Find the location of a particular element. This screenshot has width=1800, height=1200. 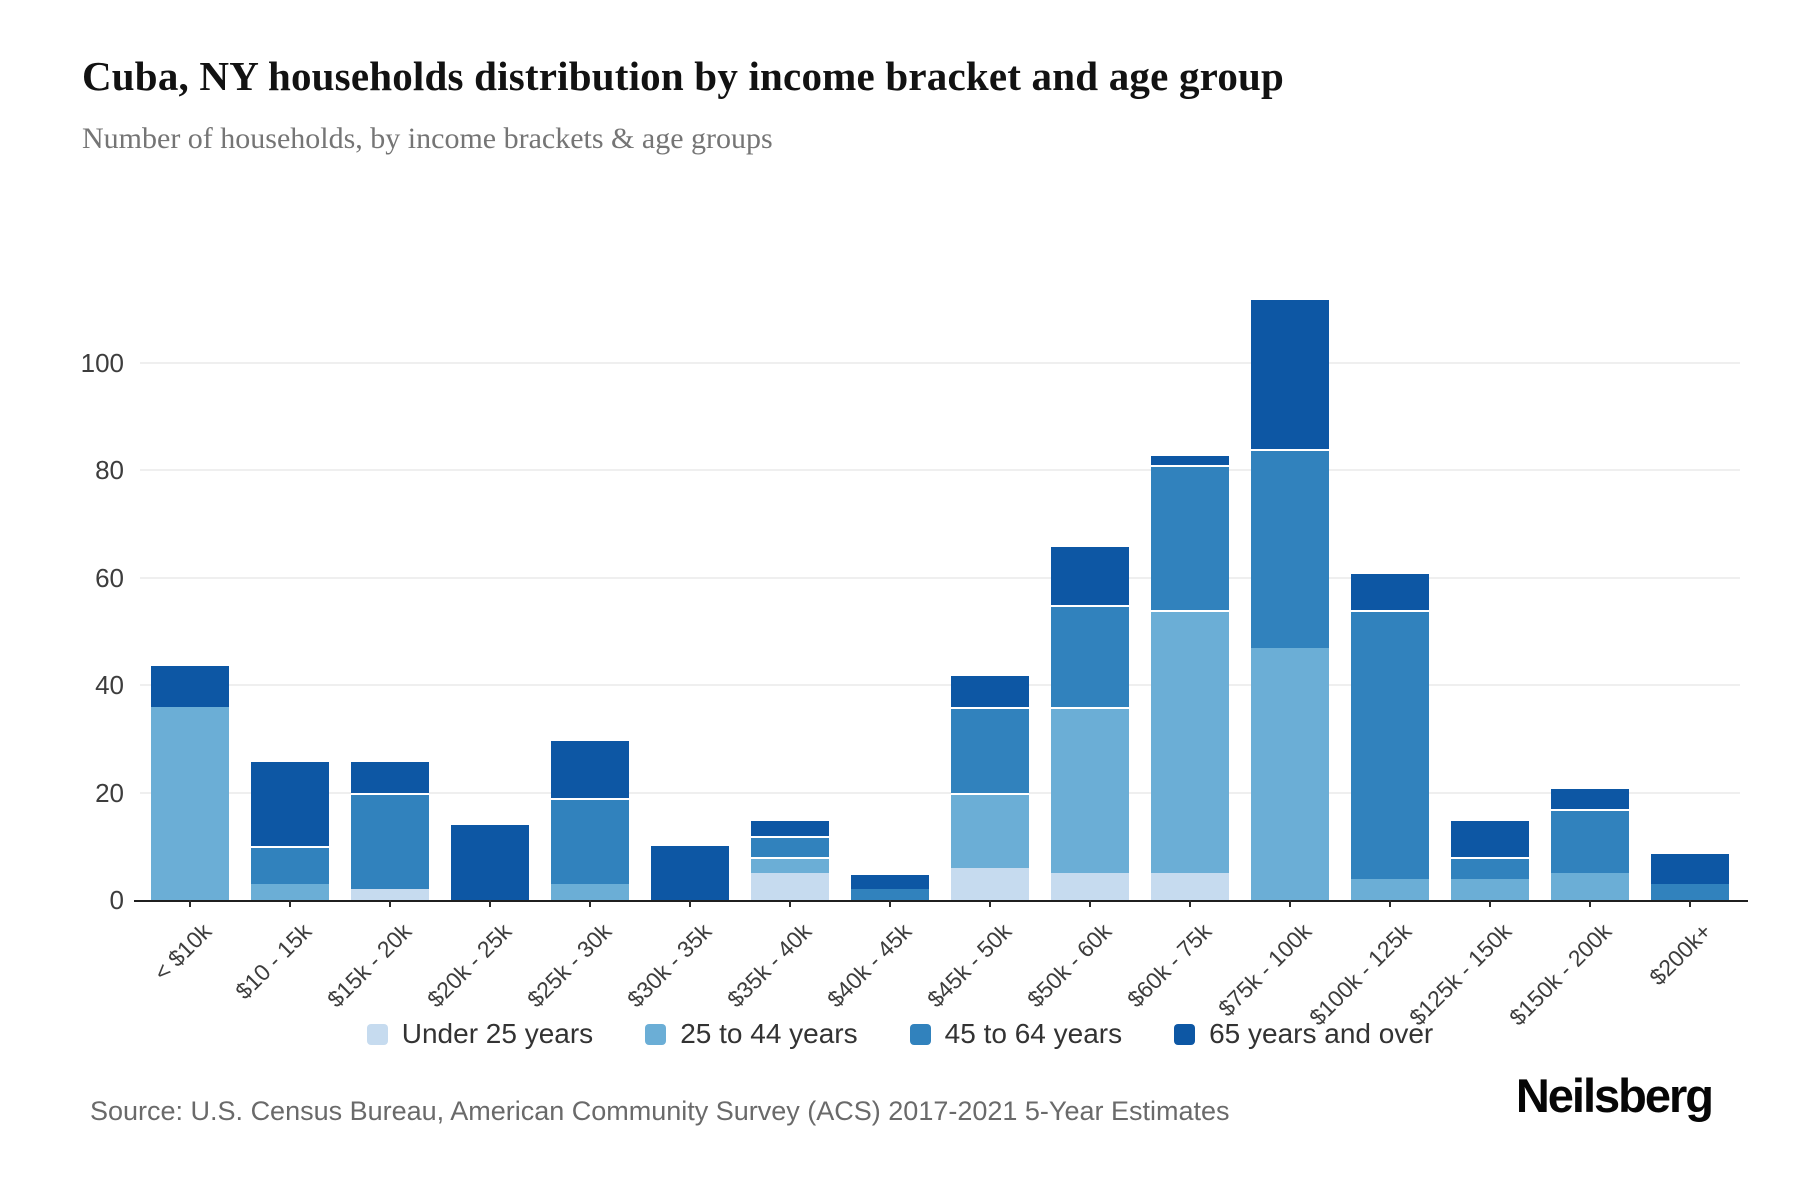

bar-35k-40k is located at coordinates (790, 859).